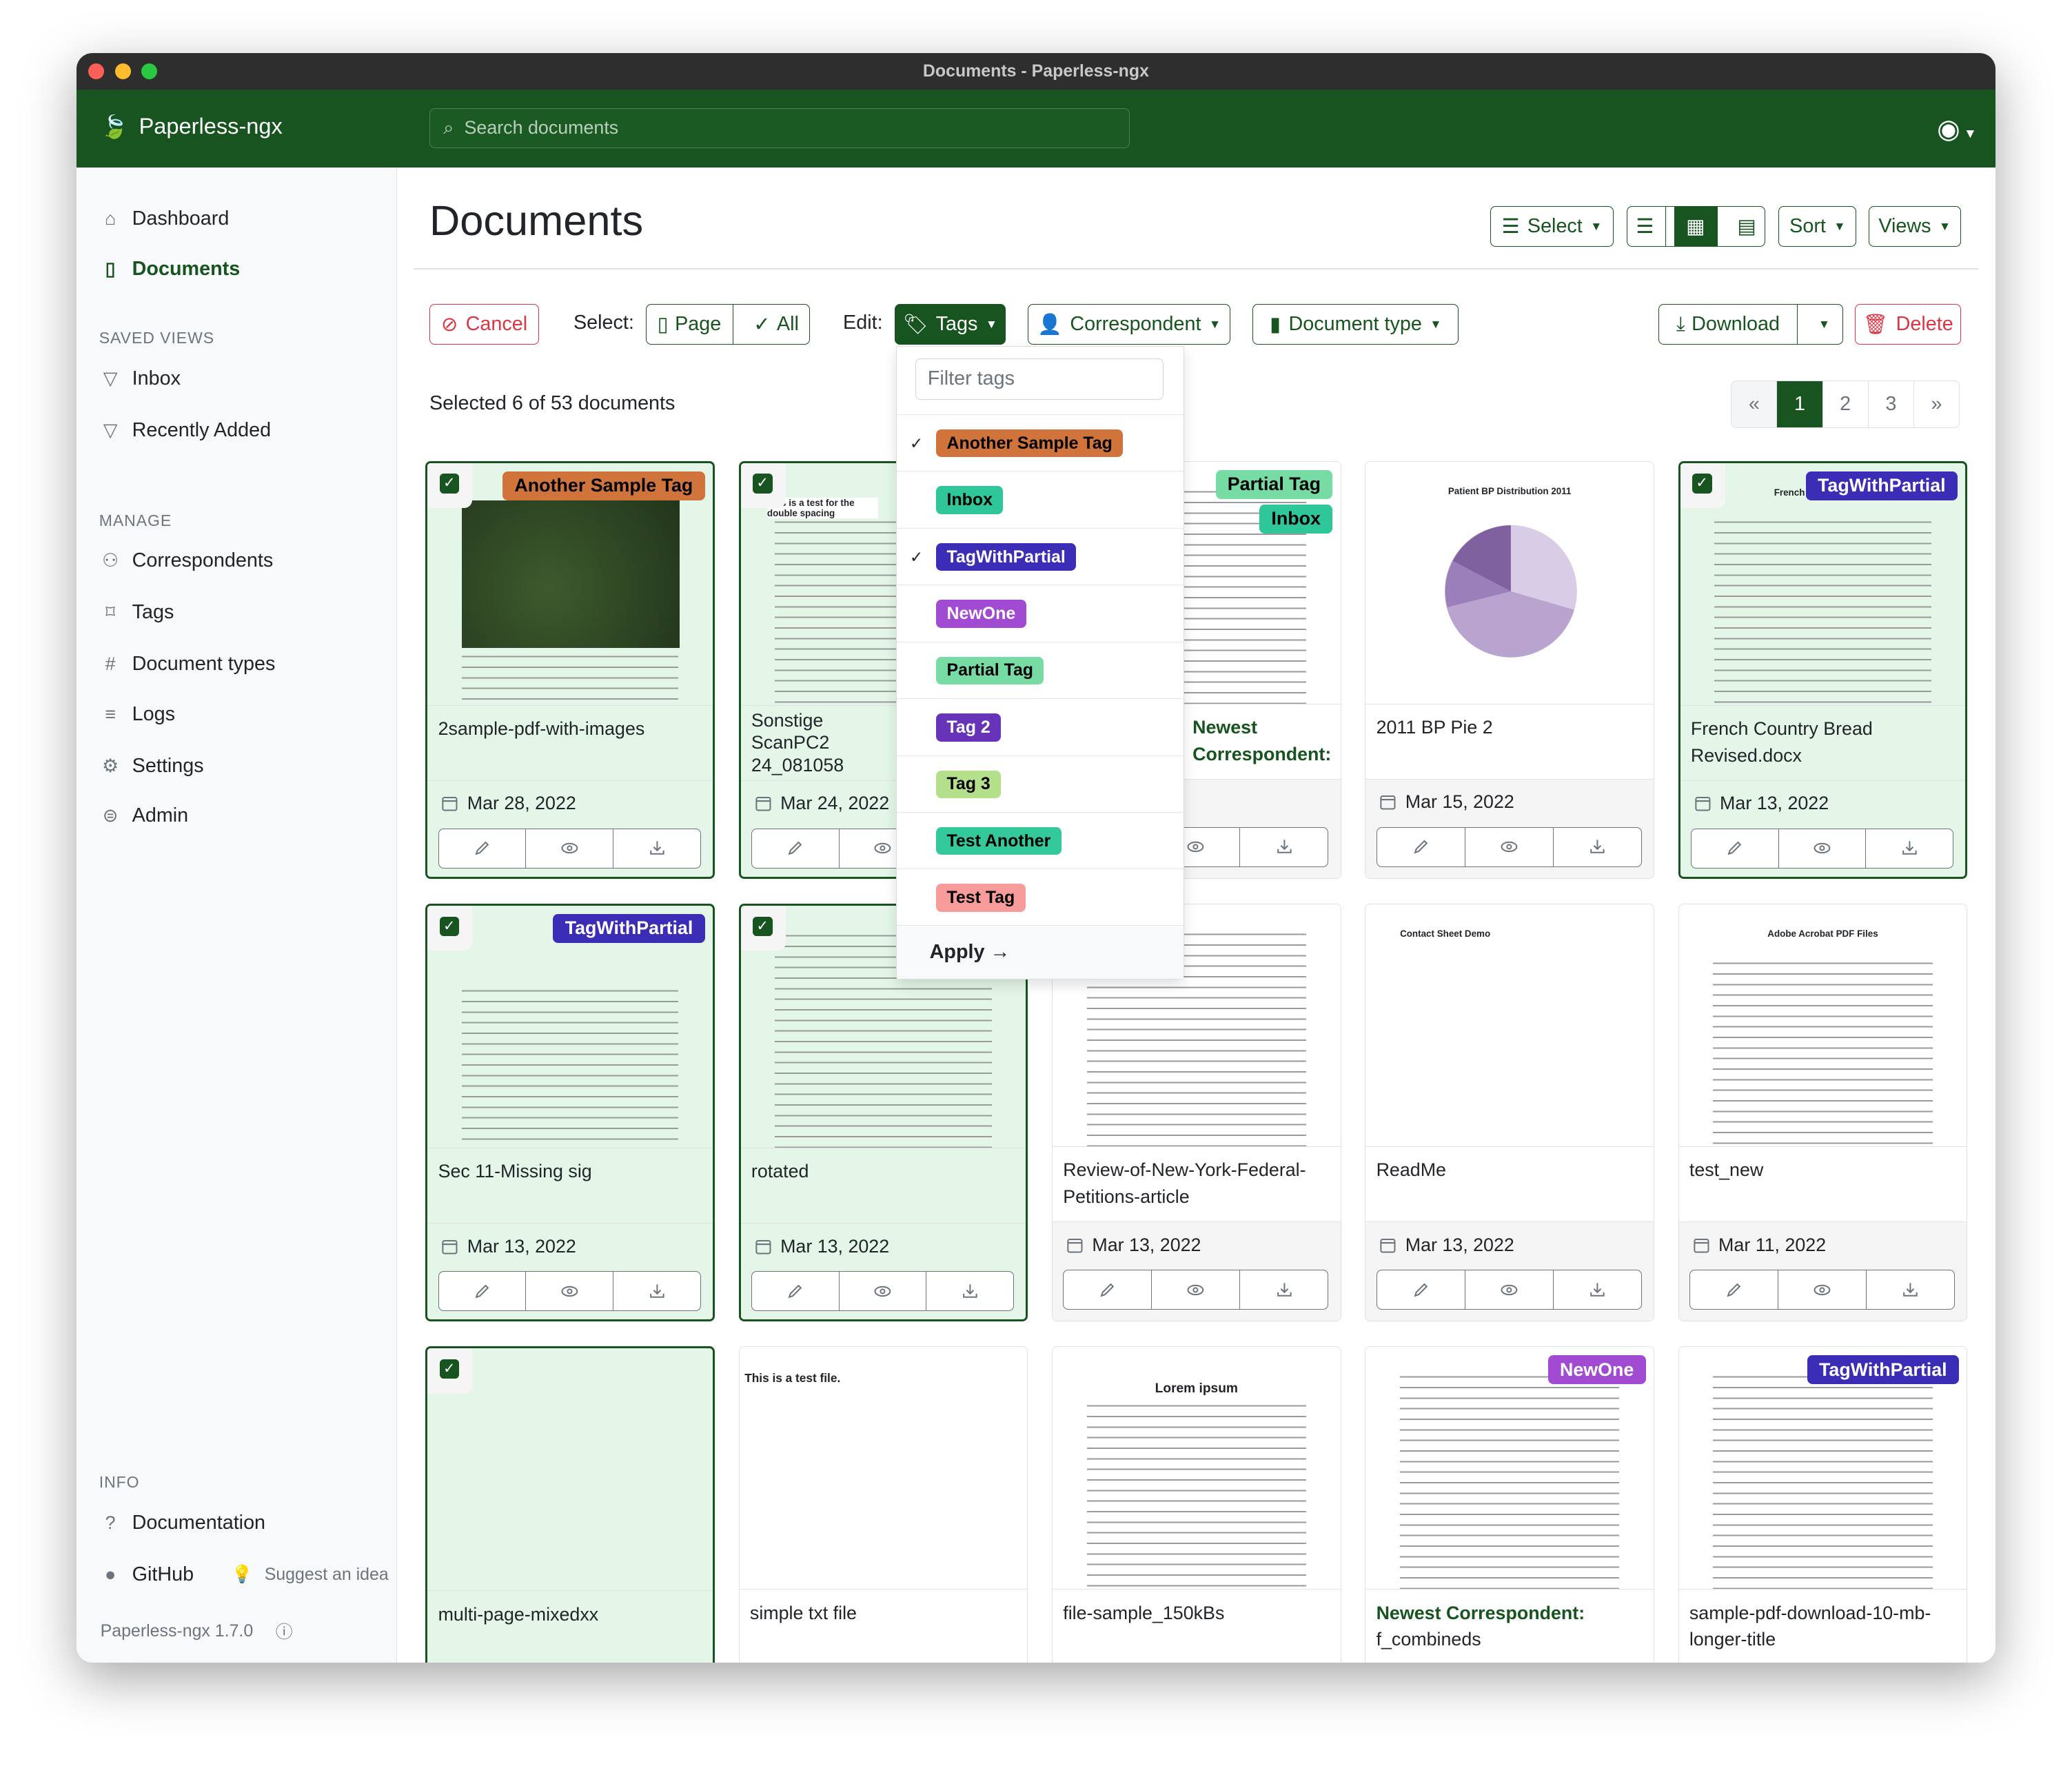 Image resolution: width=2072 pixels, height=1766 pixels. I want to click on document-title: Sonstige ScanPC2 24_081058, so click(798, 742).